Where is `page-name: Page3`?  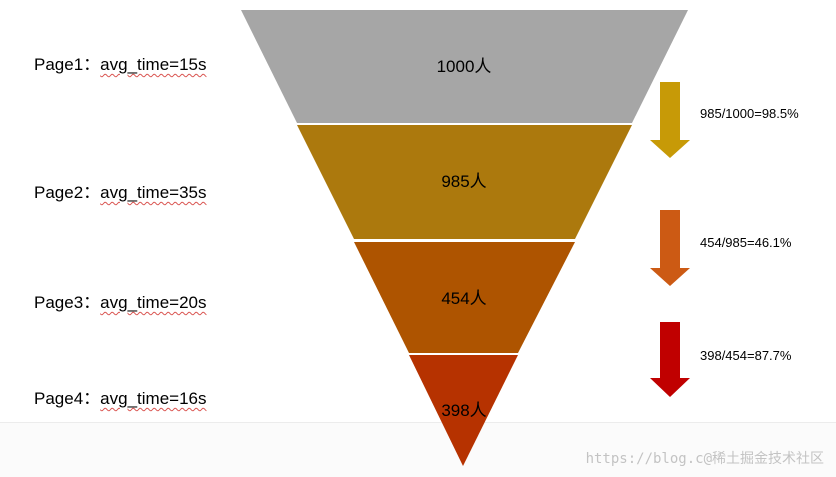
page-name: Page3 is located at coordinates (59, 302).